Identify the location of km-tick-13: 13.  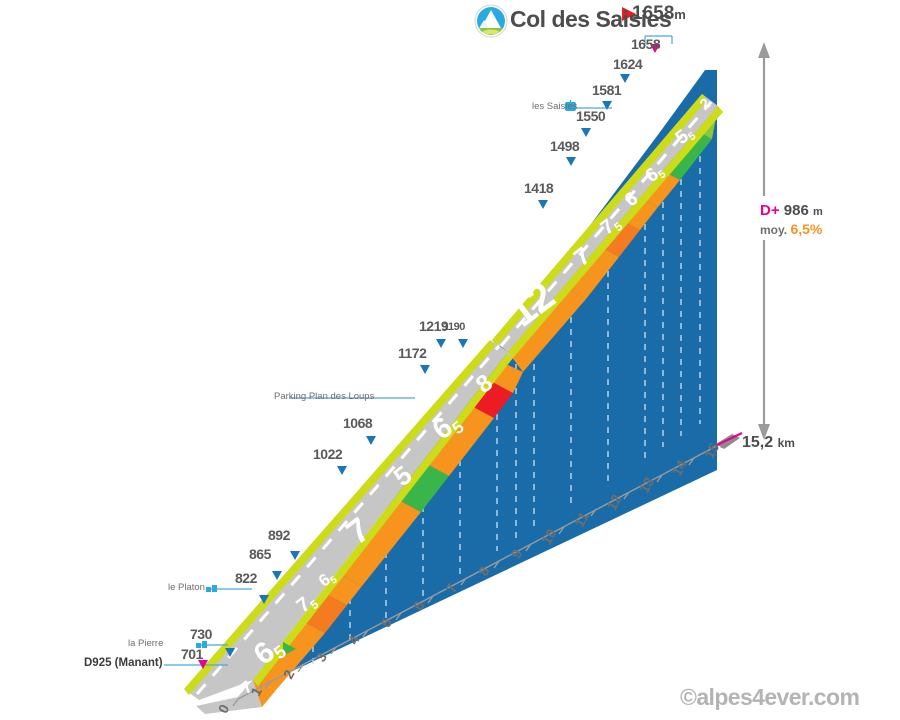
(647, 484).